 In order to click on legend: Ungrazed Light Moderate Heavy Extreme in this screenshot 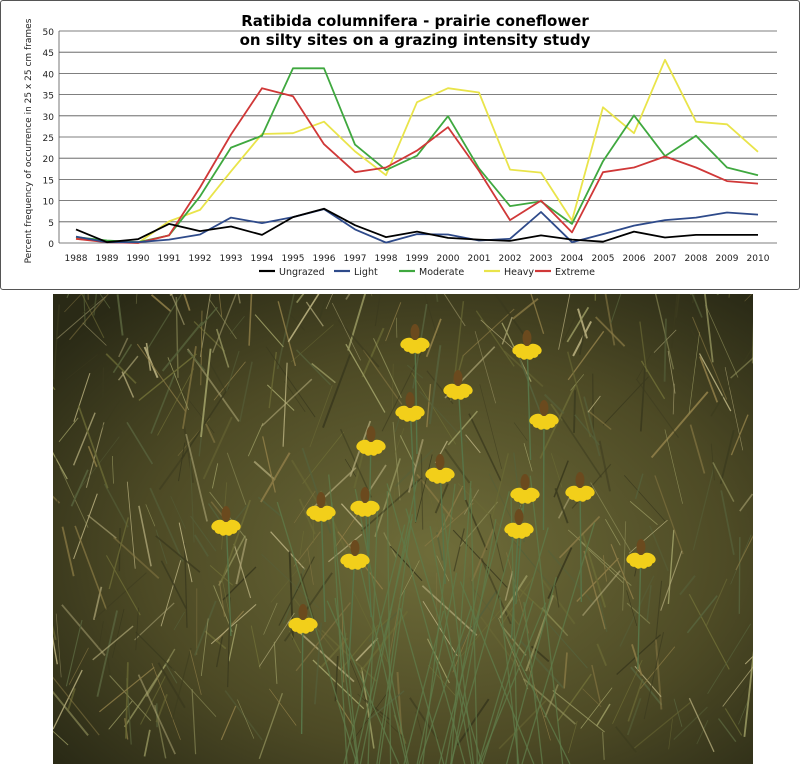, I will do `click(427, 272)`.